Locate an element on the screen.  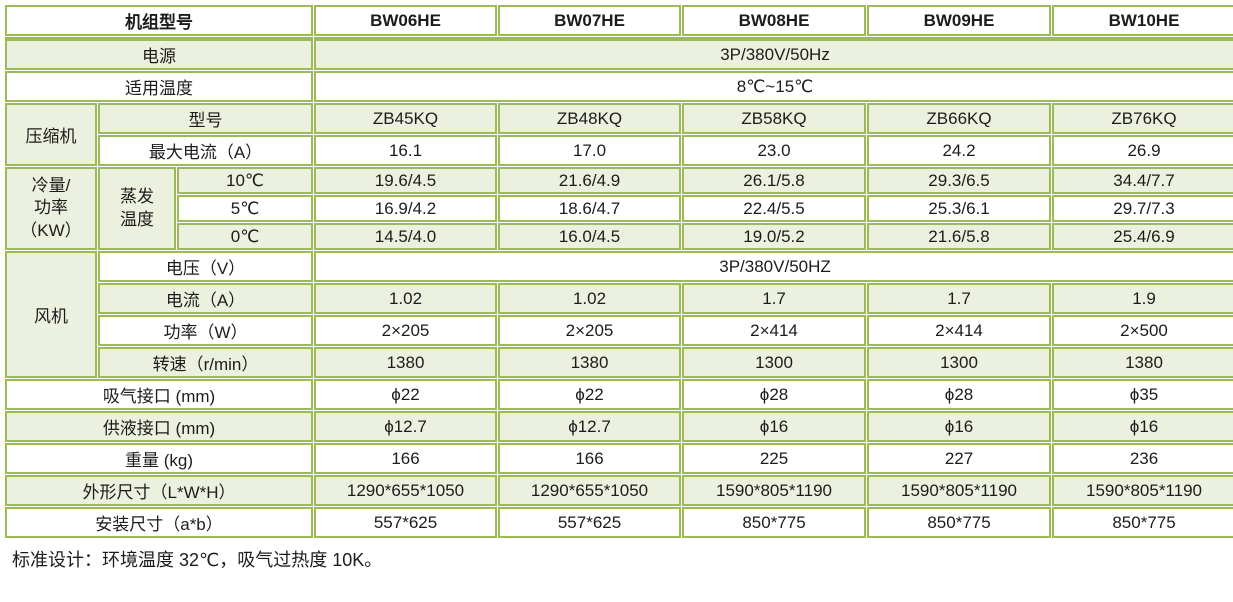
weight-value: 225 is located at coordinates (774, 458).